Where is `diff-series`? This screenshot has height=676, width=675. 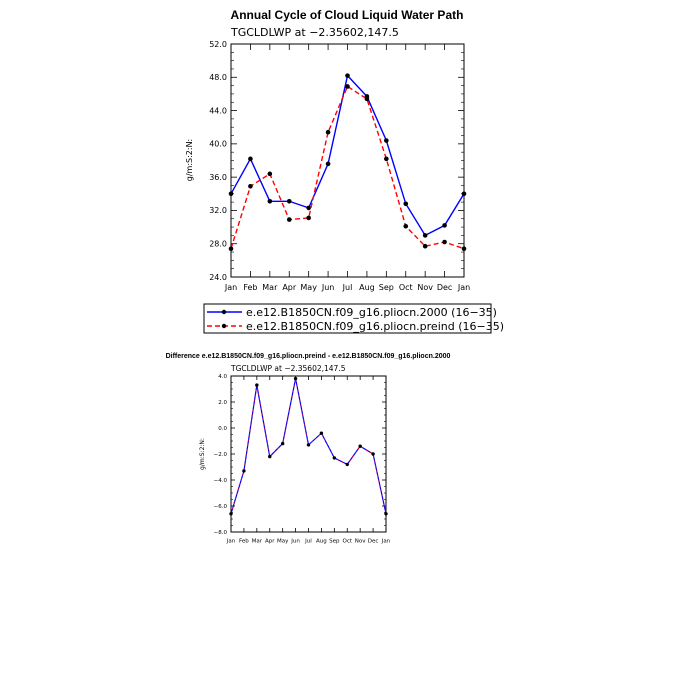 diff-series is located at coordinates (308, 446).